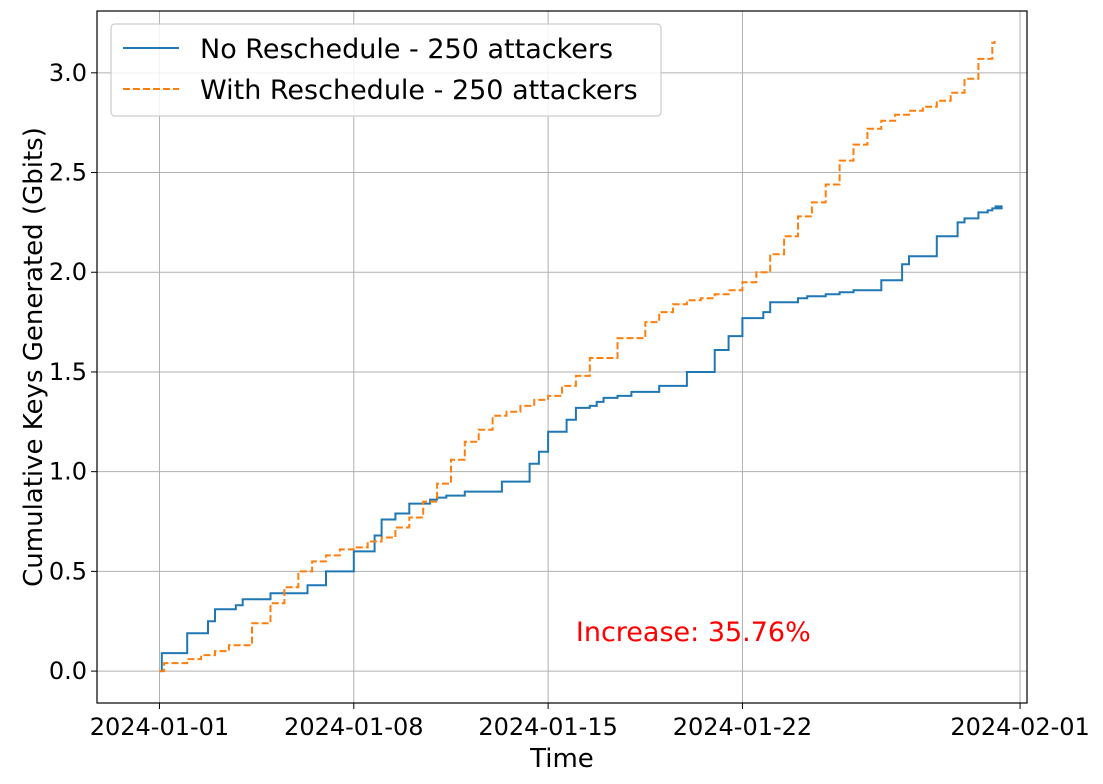 This screenshot has height=784, width=1103. I want to click on legend-label-with-reschedule: With Reschedule - 250 attackers, so click(419, 90).